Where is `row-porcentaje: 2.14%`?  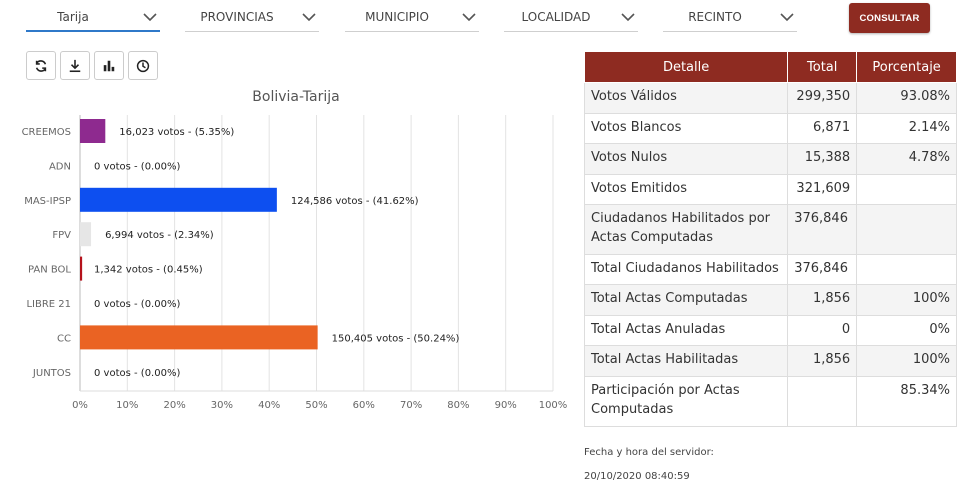
row-porcentaje: 2.14% is located at coordinates (906, 128).